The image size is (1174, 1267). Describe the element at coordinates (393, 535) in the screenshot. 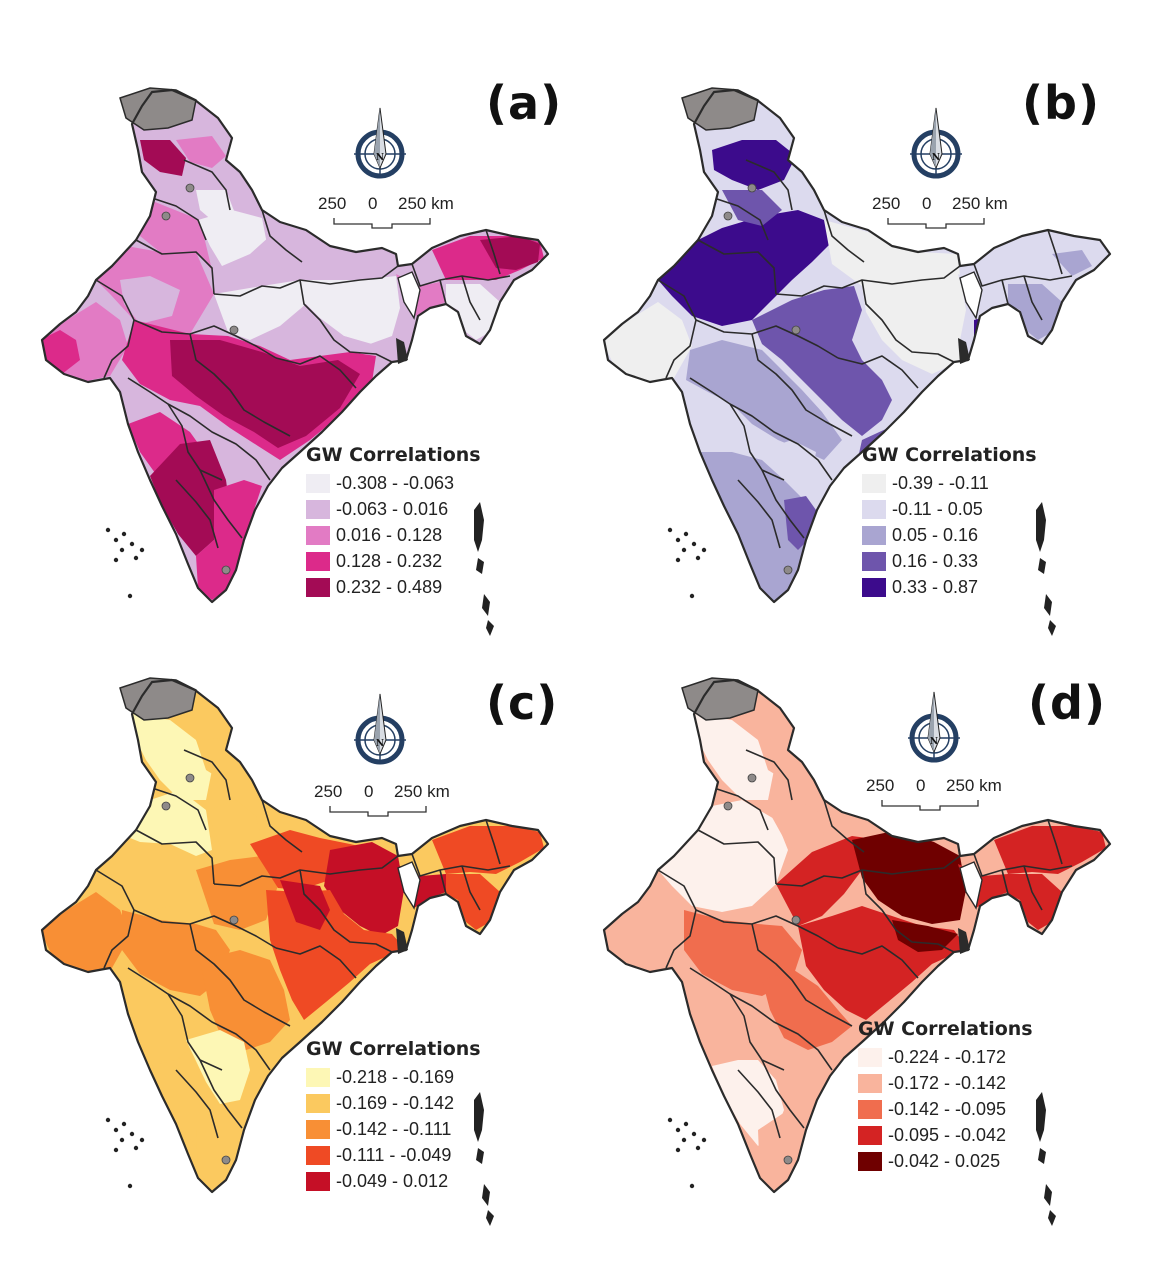

I see `legend-item: 0.016 - 0.128` at that location.